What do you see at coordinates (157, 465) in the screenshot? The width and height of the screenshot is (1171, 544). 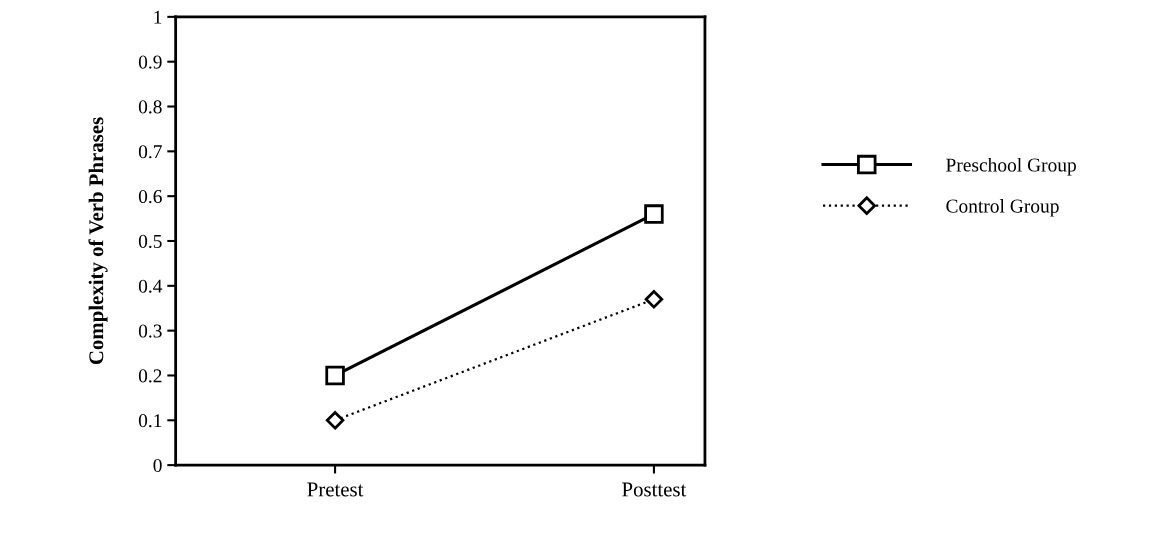 I see `y-tick-label: 0` at bounding box center [157, 465].